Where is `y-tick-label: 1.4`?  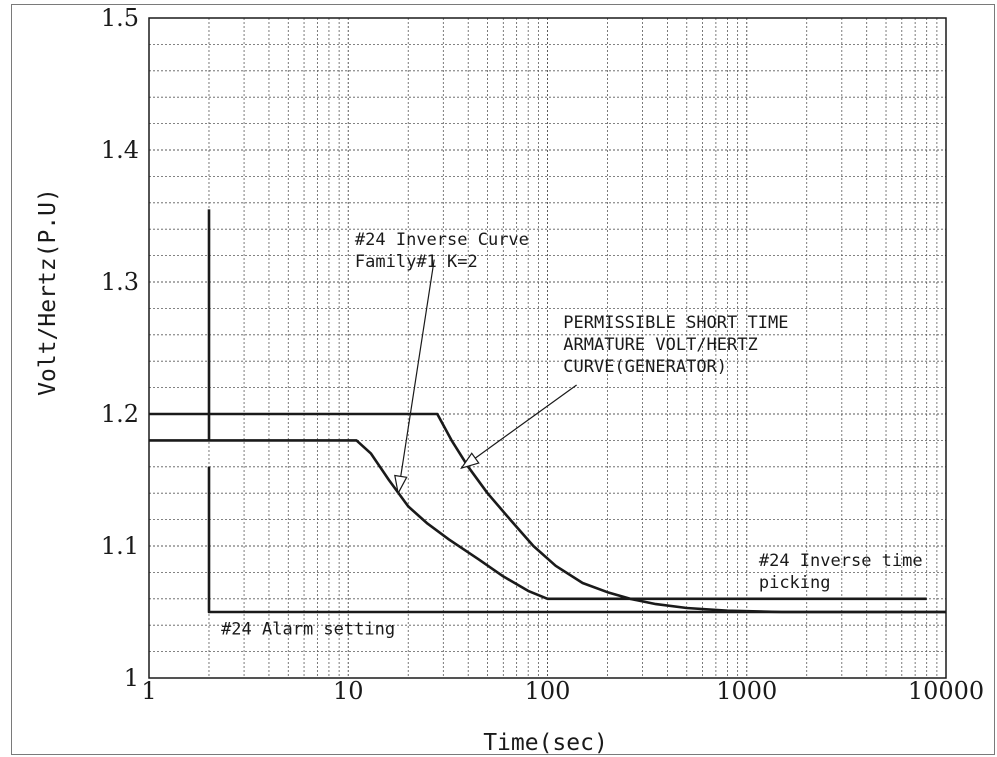 y-tick-label: 1.4 is located at coordinates (120, 150).